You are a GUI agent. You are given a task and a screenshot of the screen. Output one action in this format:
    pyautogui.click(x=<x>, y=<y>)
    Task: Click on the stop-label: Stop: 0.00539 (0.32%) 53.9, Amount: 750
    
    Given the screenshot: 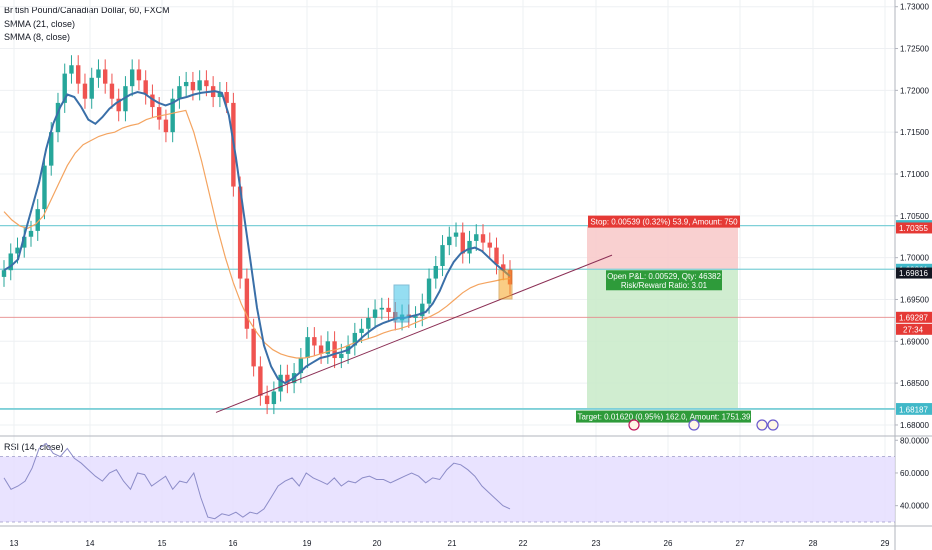 What is the action you would take?
    pyautogui.click(x=664, y=222)
    